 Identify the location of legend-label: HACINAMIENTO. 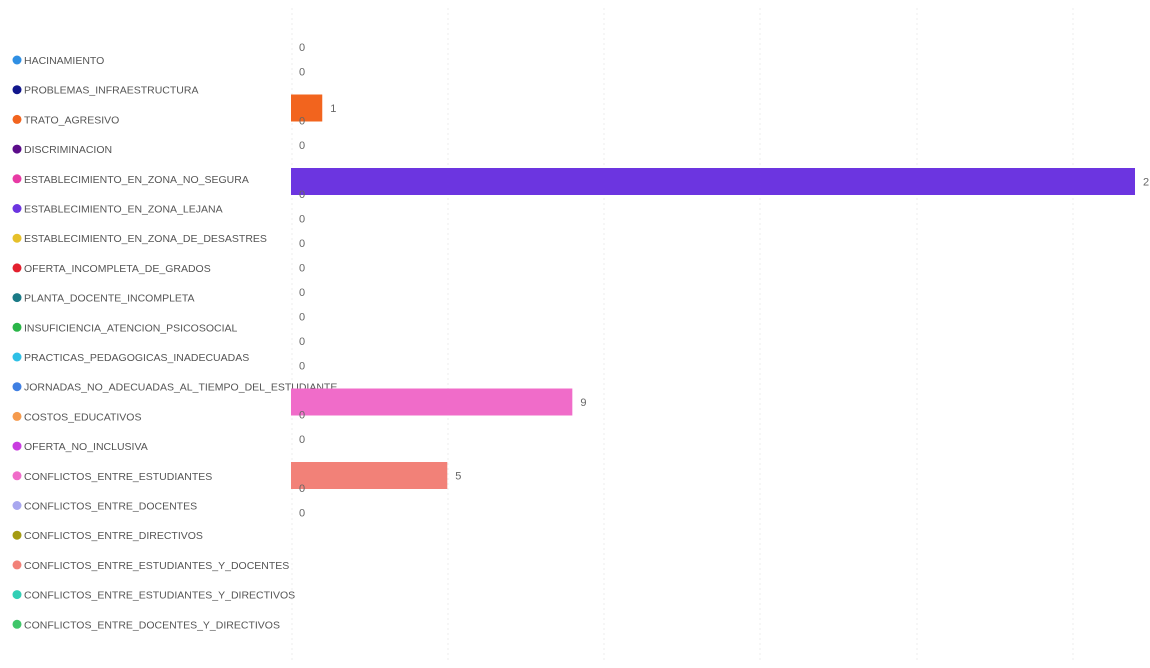
(64, 61).